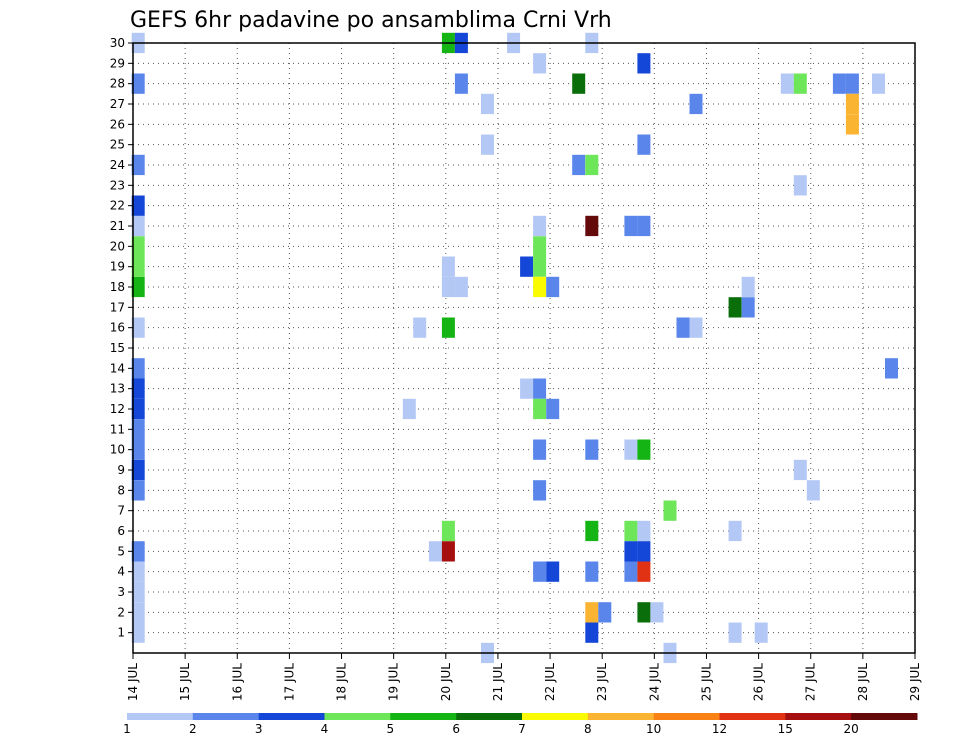 This screenshot has height=742, width=960. Describe the element at coordinates (289, 682) in the screenshot. I see `x-tick-label: 17 JUL` at that location.